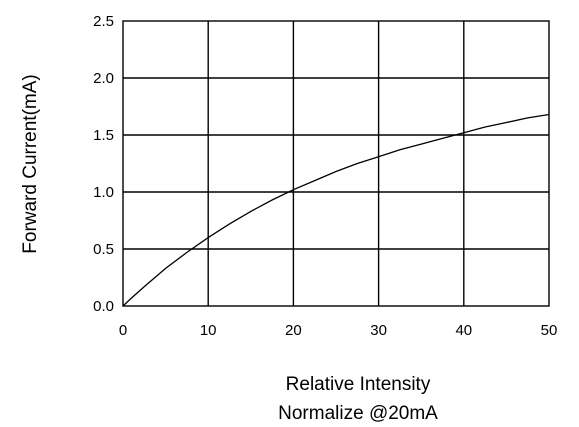 This screenshot has width=579, height=427. Describe the element at coordinates (358, 384) in the screenshot. I see `x-axis-title-line-1: Relative Intensity` at that location.